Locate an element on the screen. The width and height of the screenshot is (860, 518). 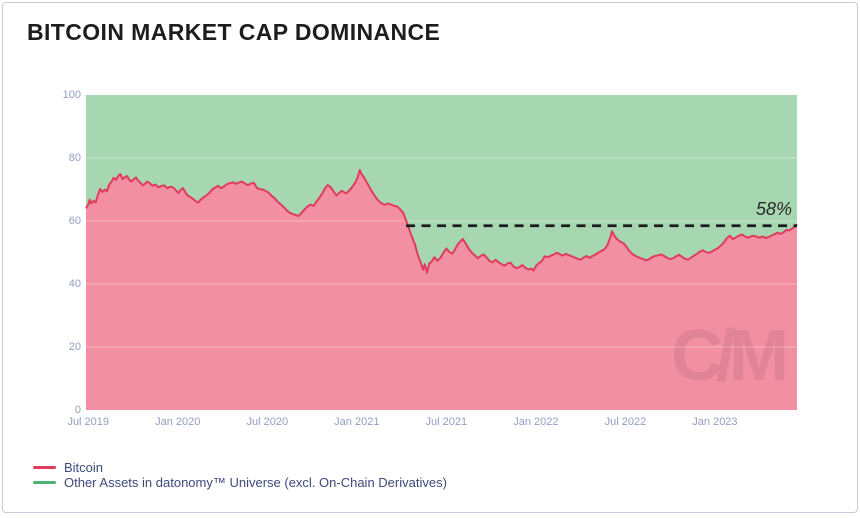
x-axis-label: Jan 2022 is located at coordinates (536, 422).